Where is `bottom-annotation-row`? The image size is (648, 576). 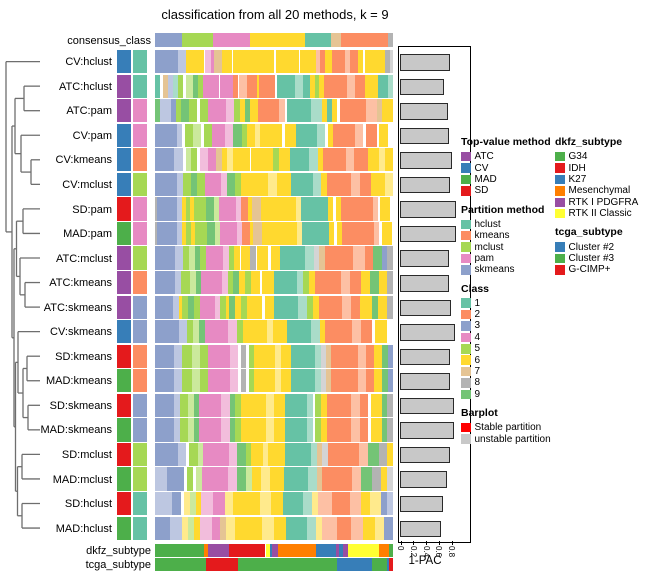 bottom-annotation-row is located at coordinates (274, 550).